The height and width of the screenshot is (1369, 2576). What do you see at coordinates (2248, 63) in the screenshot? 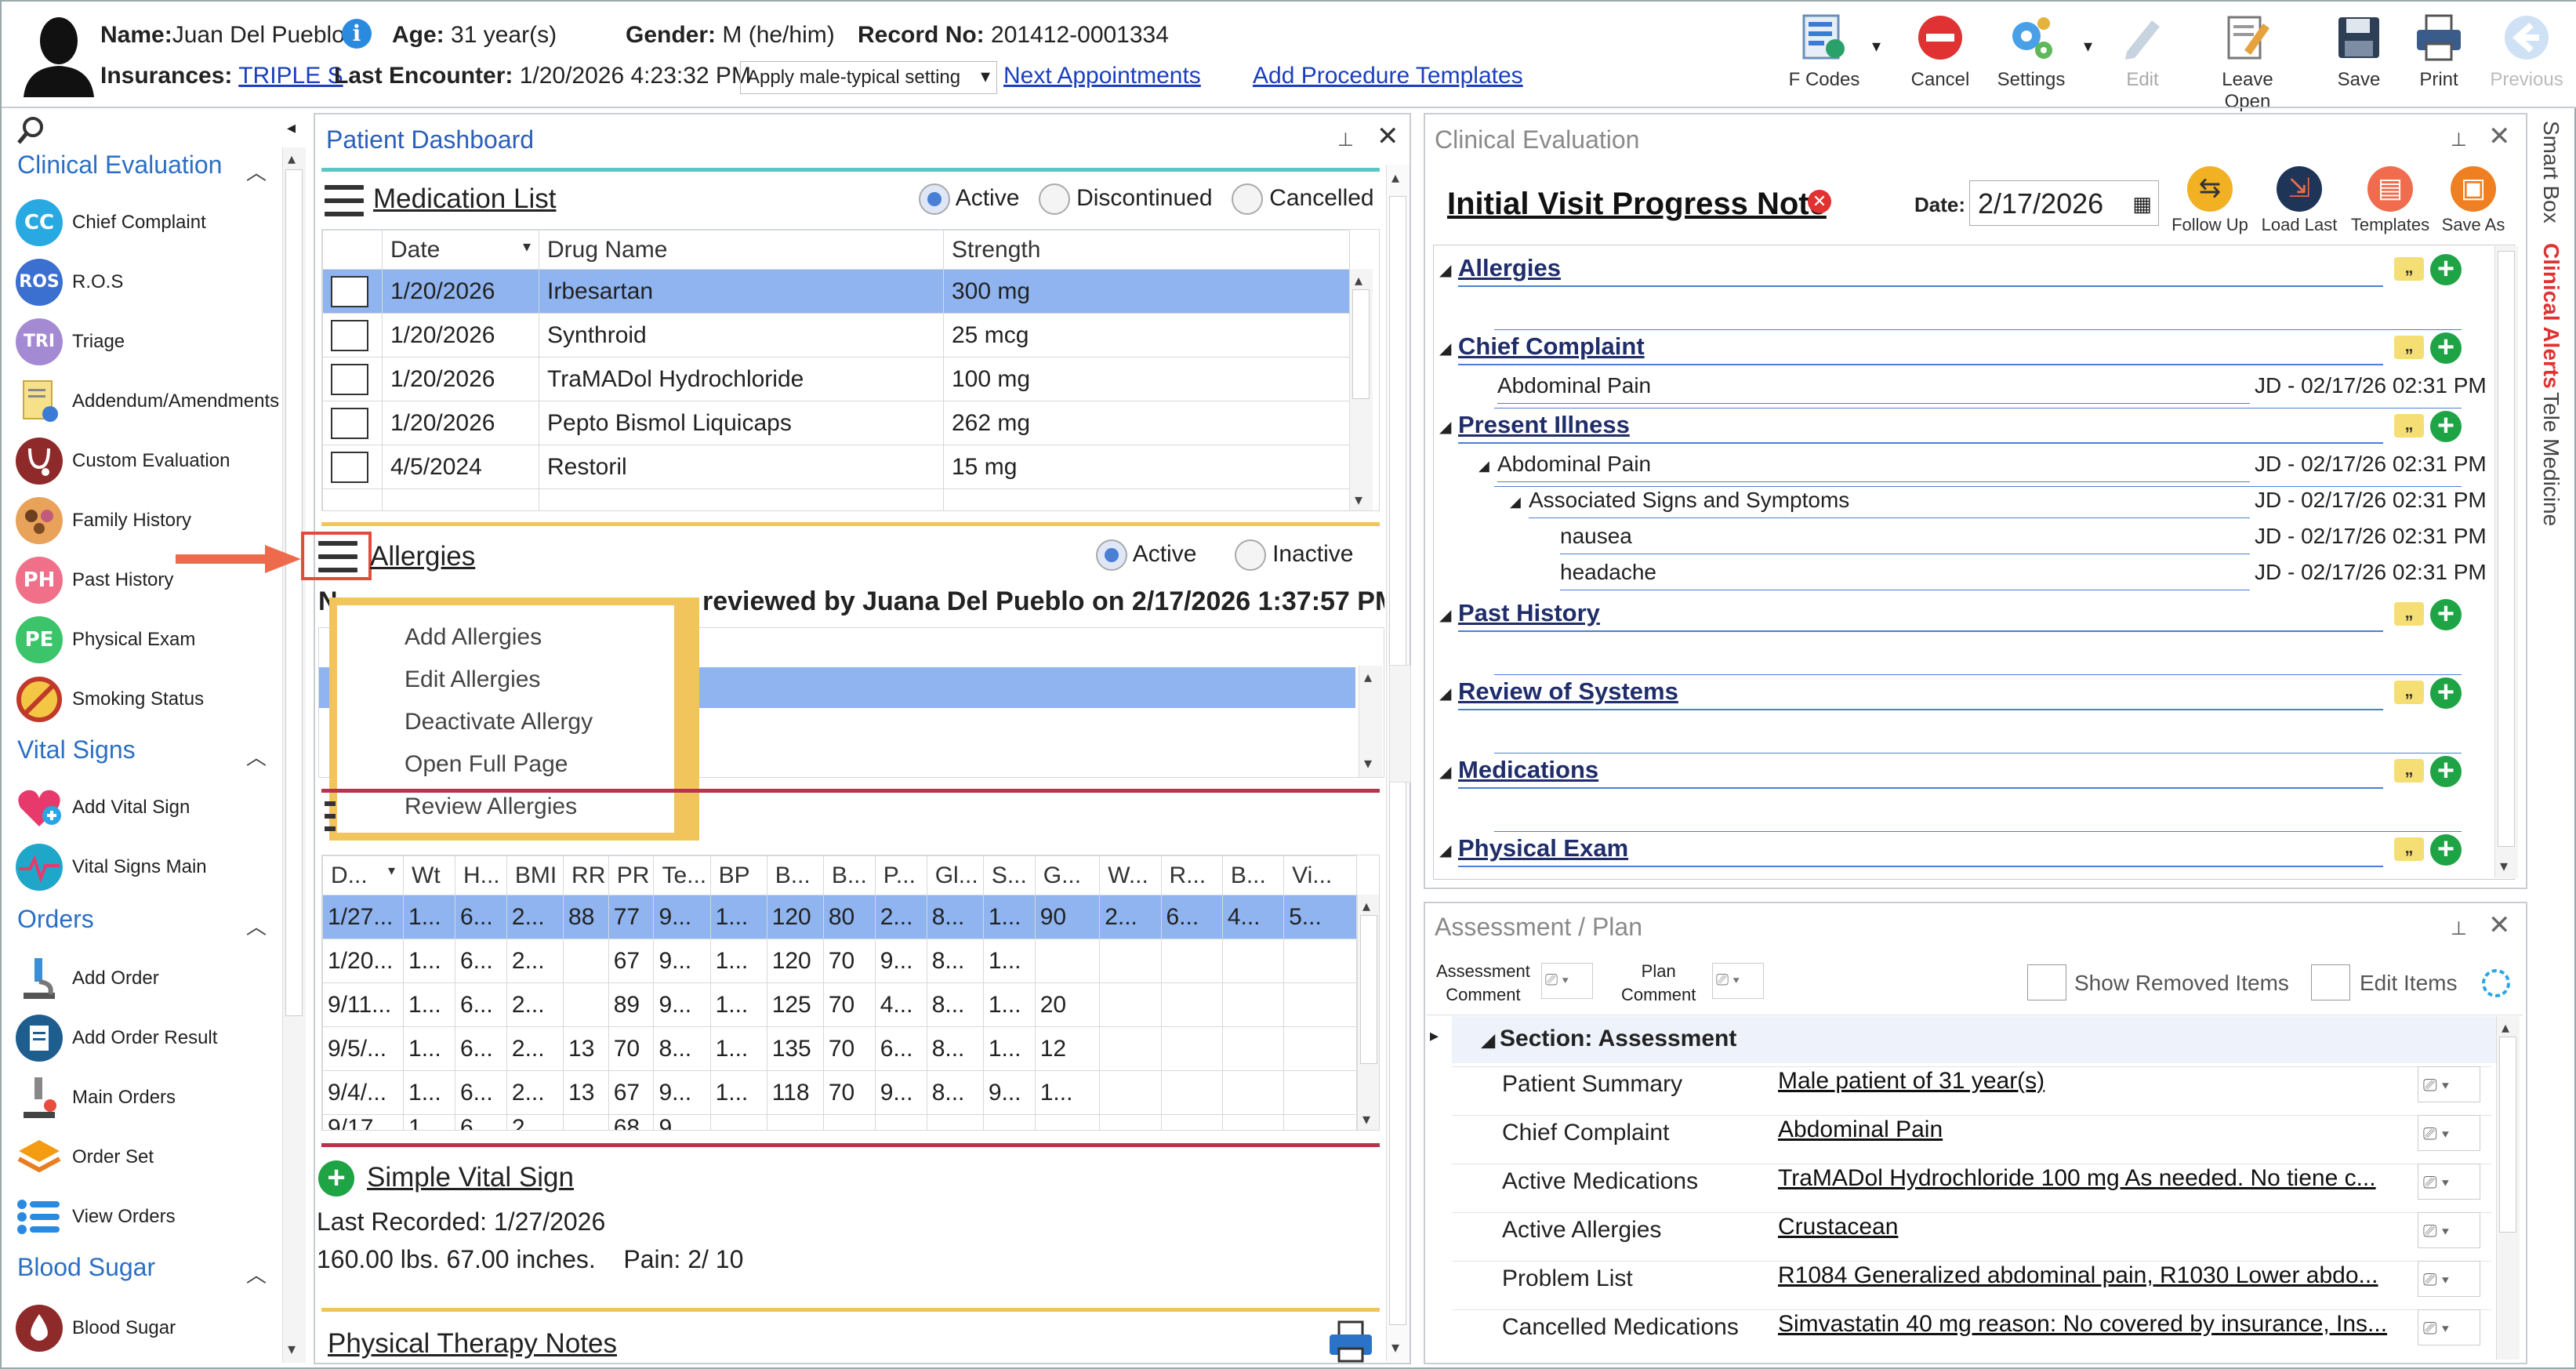
I see `leave-open-button: Leave Open` at bounding box center [2248, 63].